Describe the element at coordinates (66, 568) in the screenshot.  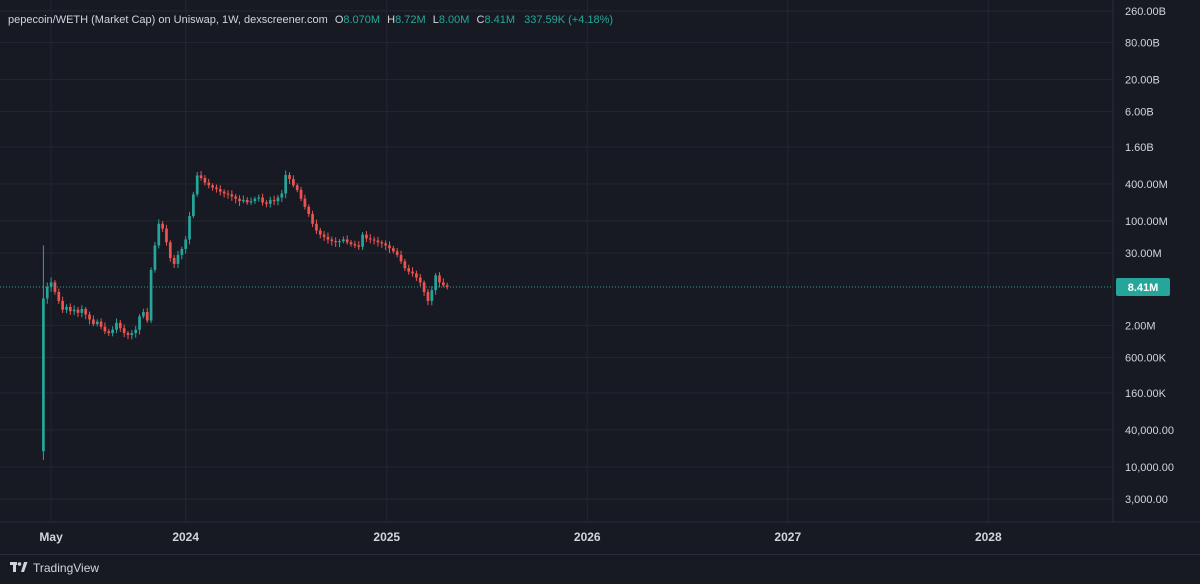
I see `brand-label: TradingView` at that location.